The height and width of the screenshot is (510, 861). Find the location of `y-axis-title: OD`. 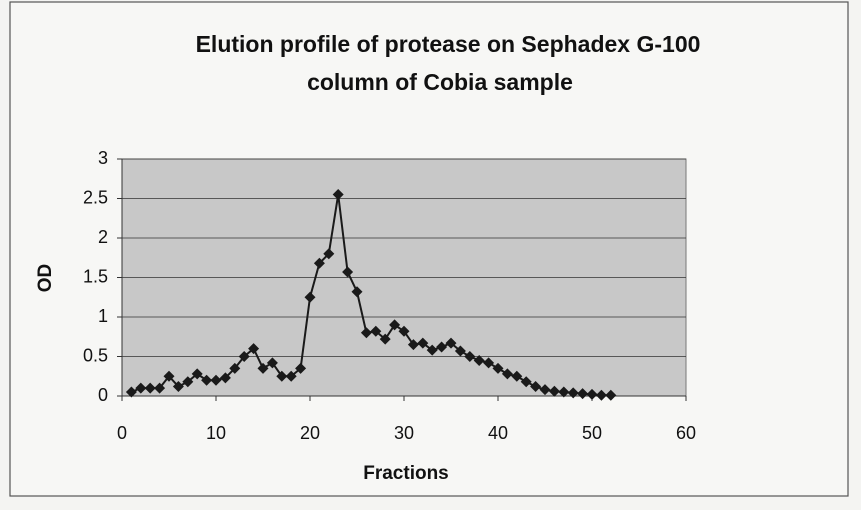

y-axis-title: OD is located at coordinates (45, 278).